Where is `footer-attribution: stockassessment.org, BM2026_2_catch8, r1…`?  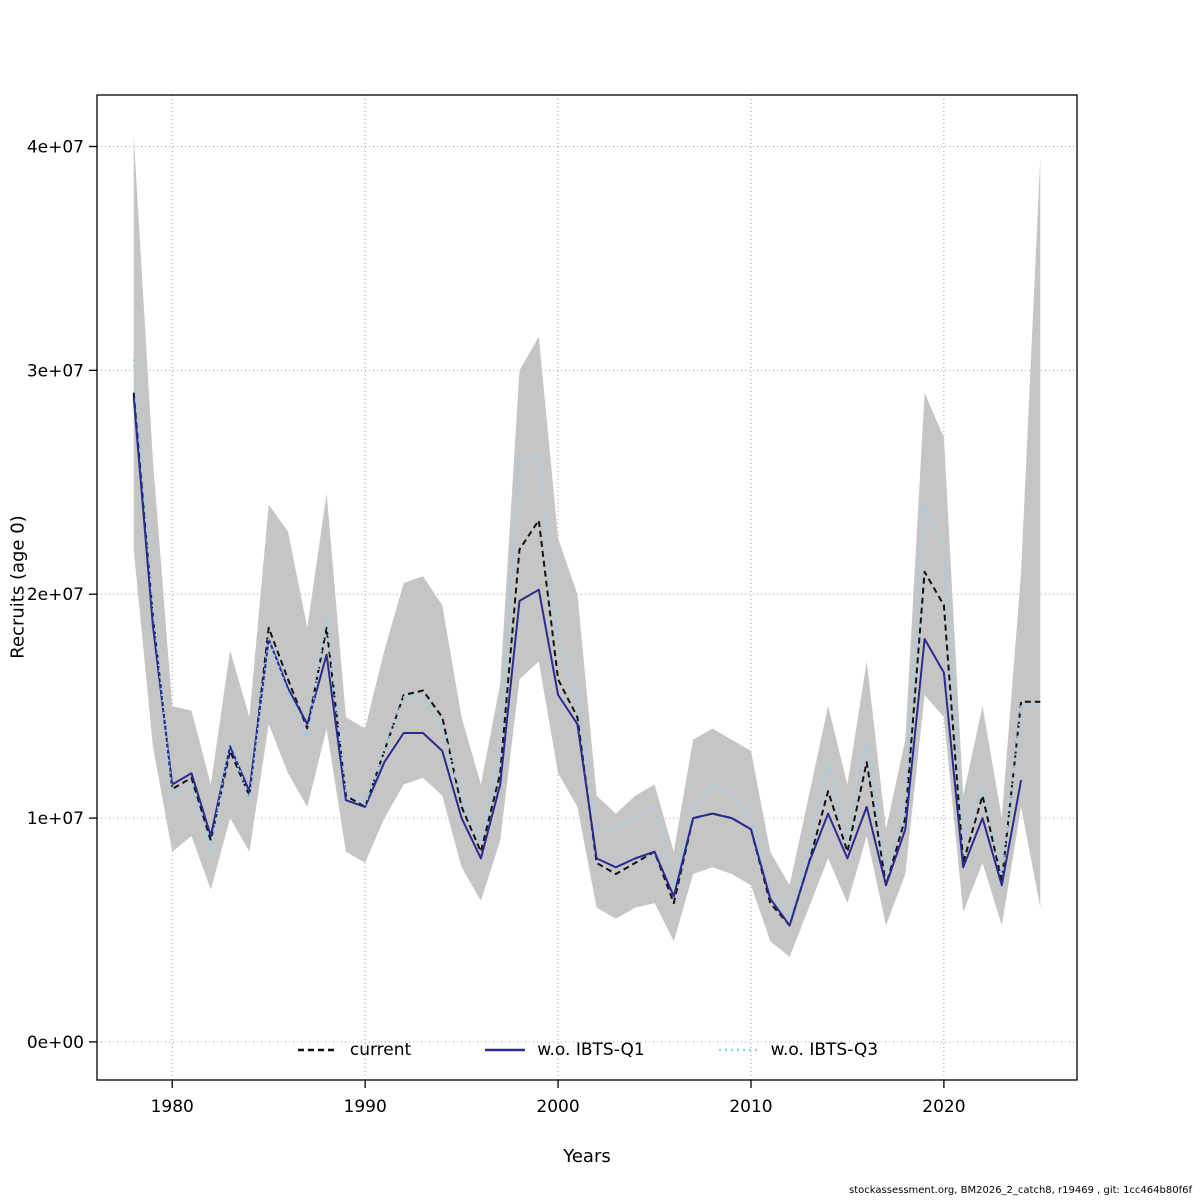
footer-attribution: stockassessment.org, BM2026_2_catch8, r1… is located at coordinates (1020, 1190).